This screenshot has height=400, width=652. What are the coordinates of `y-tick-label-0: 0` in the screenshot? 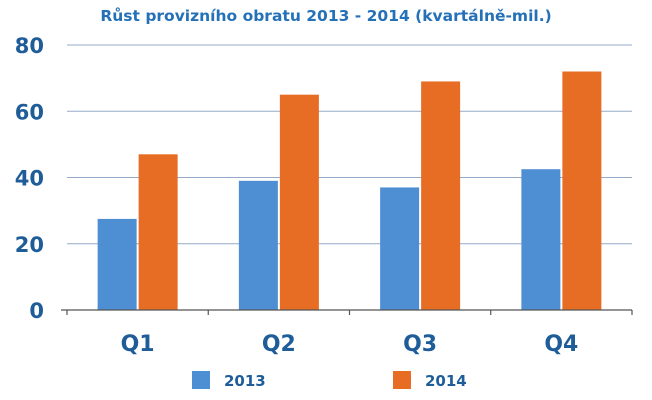 It's located at (36, 311).